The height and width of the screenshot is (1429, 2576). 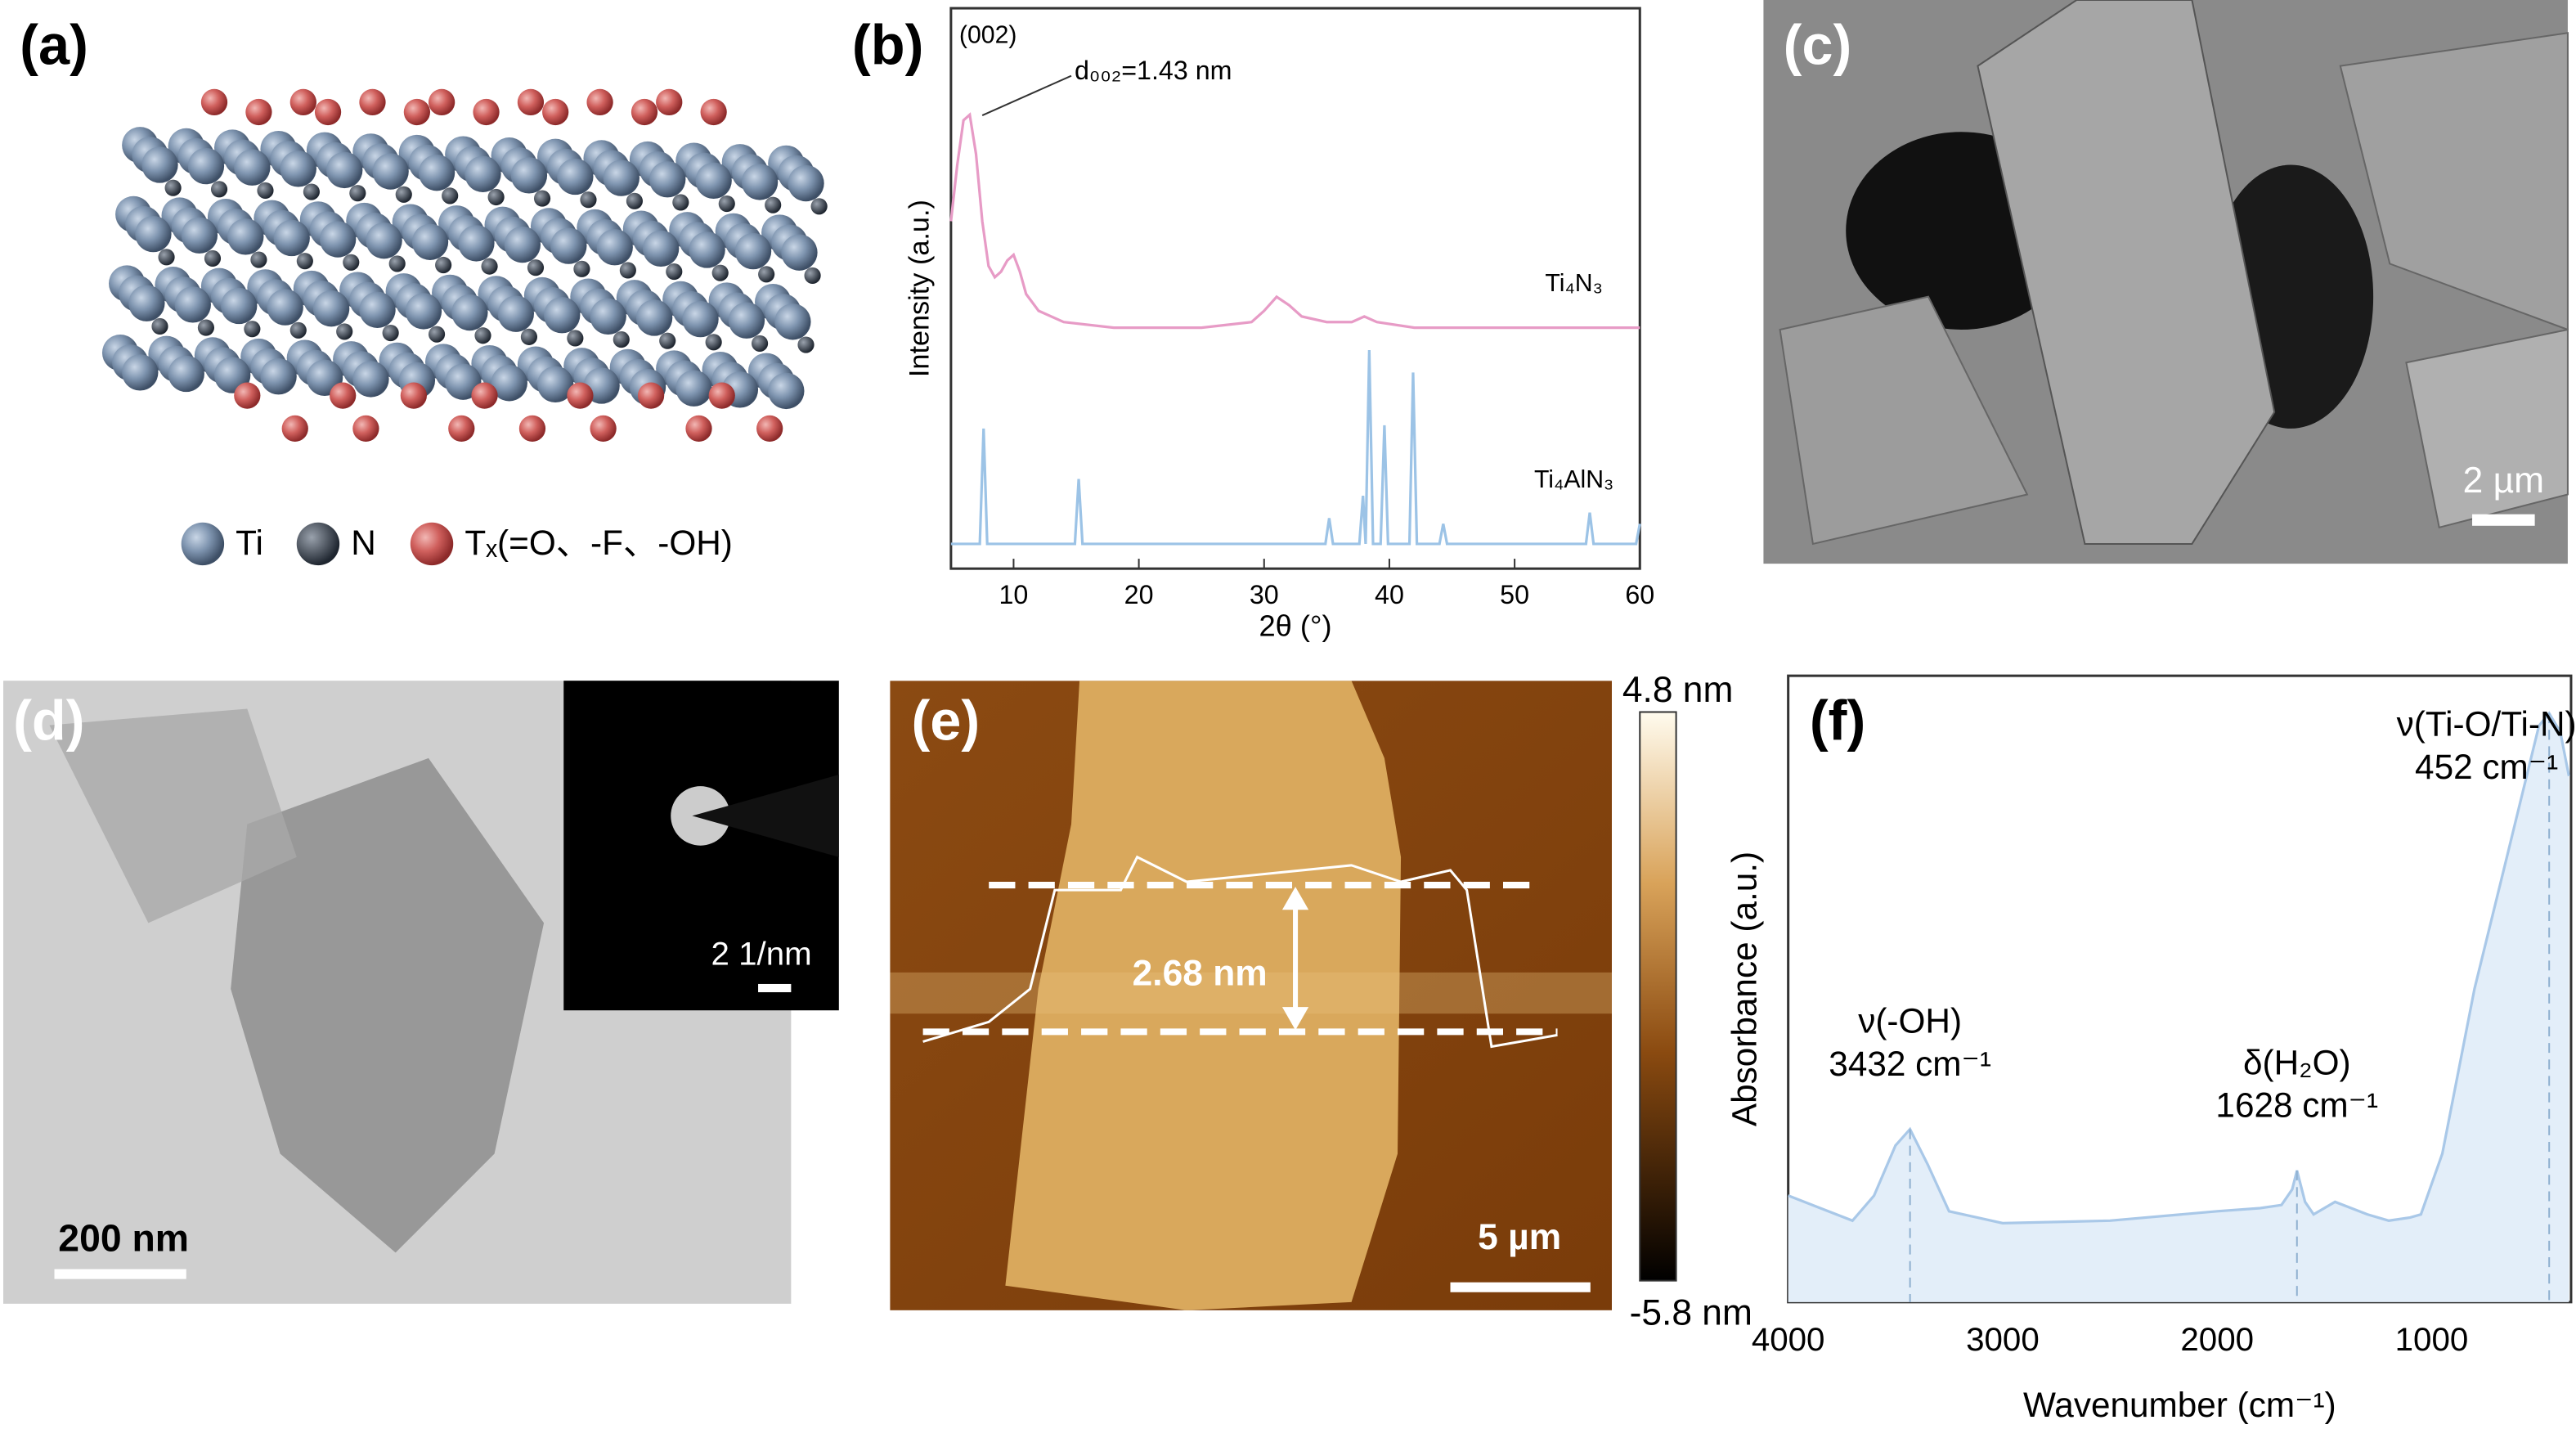 What do you see at coordinates (2179, 1405) in the screenshot?
I see `x-axis-label: Wavenumber (cm⁻¹)` at bounding box center [2179, 1405].